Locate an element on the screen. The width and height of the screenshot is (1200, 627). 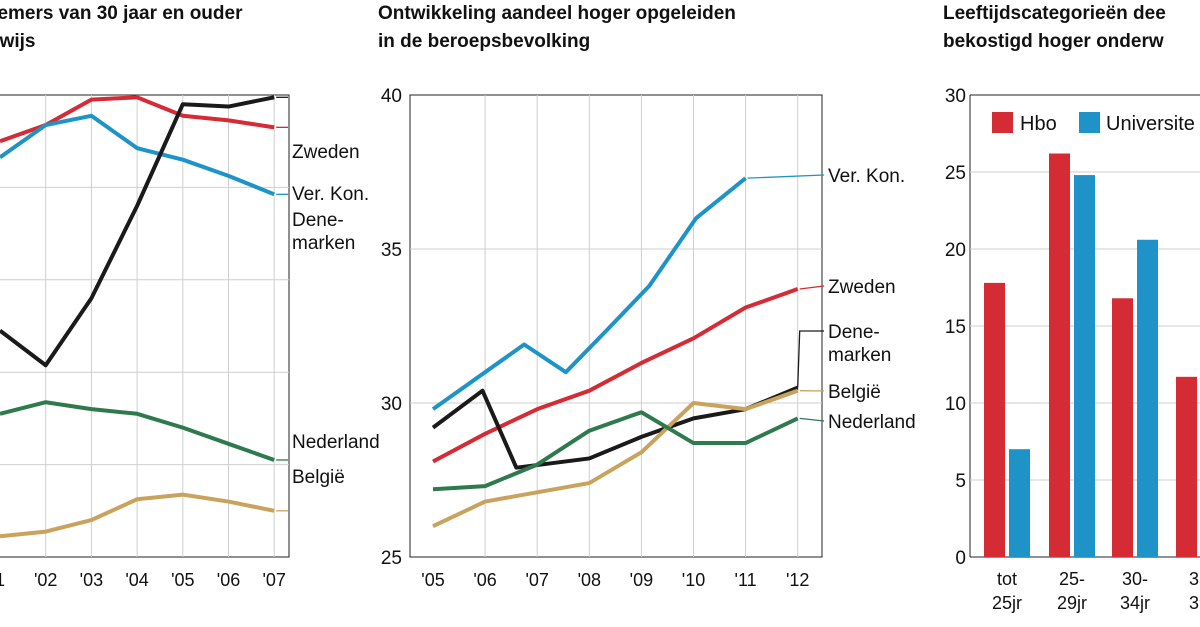
left-series-line-nederland is located at coordinates (137, 431).